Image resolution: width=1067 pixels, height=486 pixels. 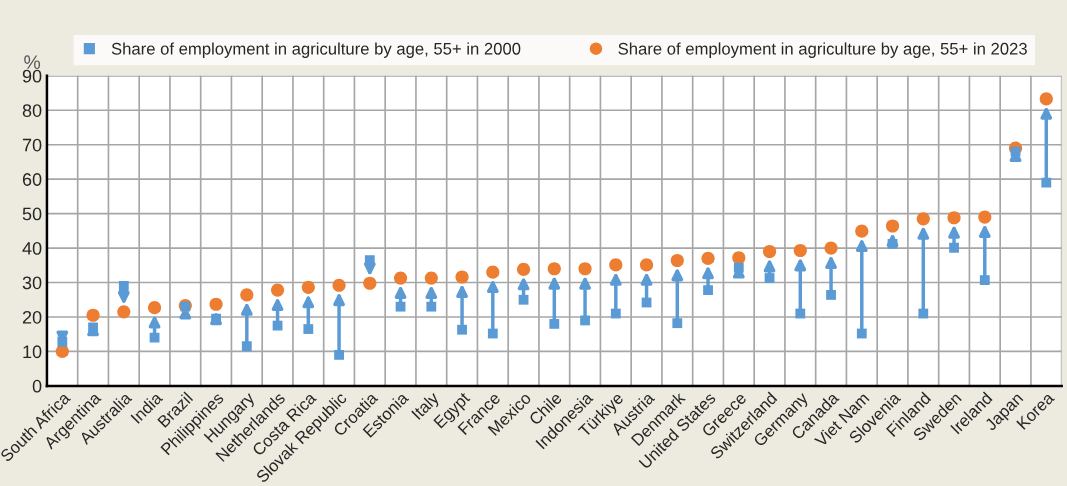 What do you see at coordinates (32, 145) in the screenshot?
I see `y-tick-label: 70` at bounding box center [32, 145].